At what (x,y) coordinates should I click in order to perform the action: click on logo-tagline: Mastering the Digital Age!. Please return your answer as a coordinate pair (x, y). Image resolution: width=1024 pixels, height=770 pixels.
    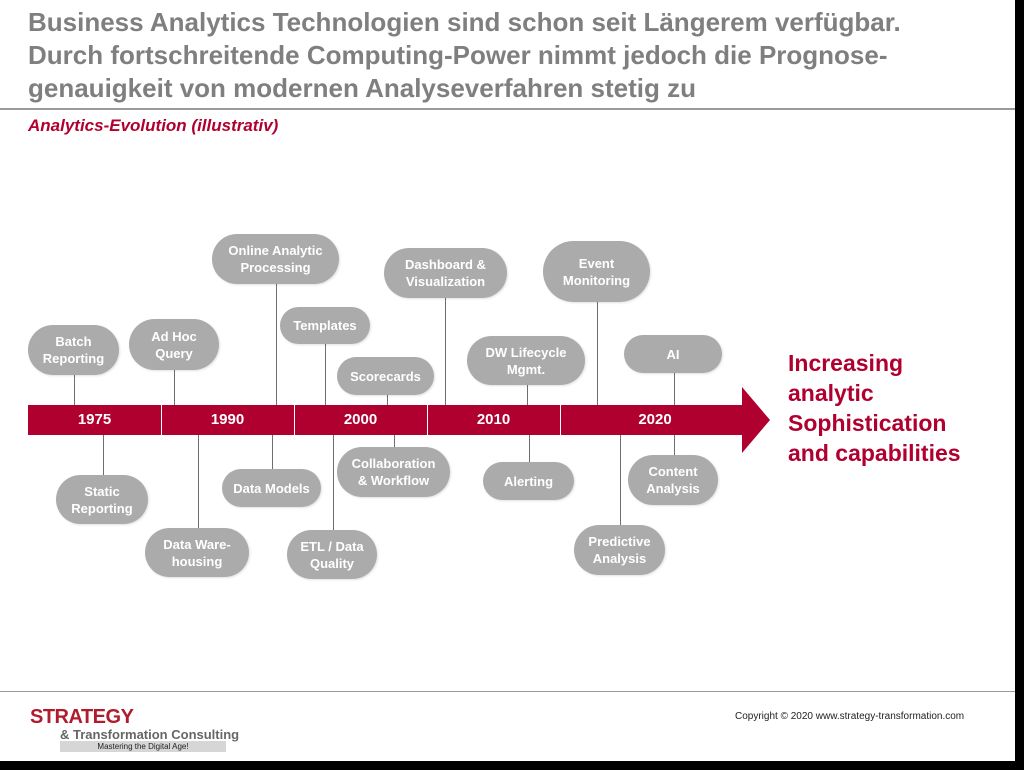
    Looking at the image, I should click on (143, 746).